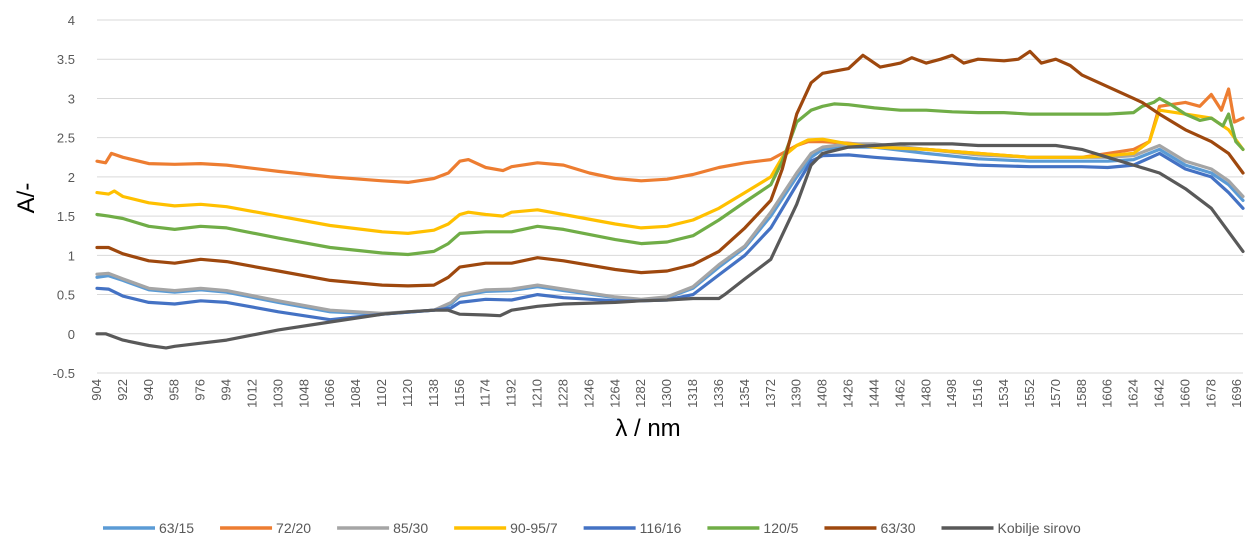 This screenshot has width=1249, height=538. I want to click on x-tick-label: 1120, so click(407, 393).